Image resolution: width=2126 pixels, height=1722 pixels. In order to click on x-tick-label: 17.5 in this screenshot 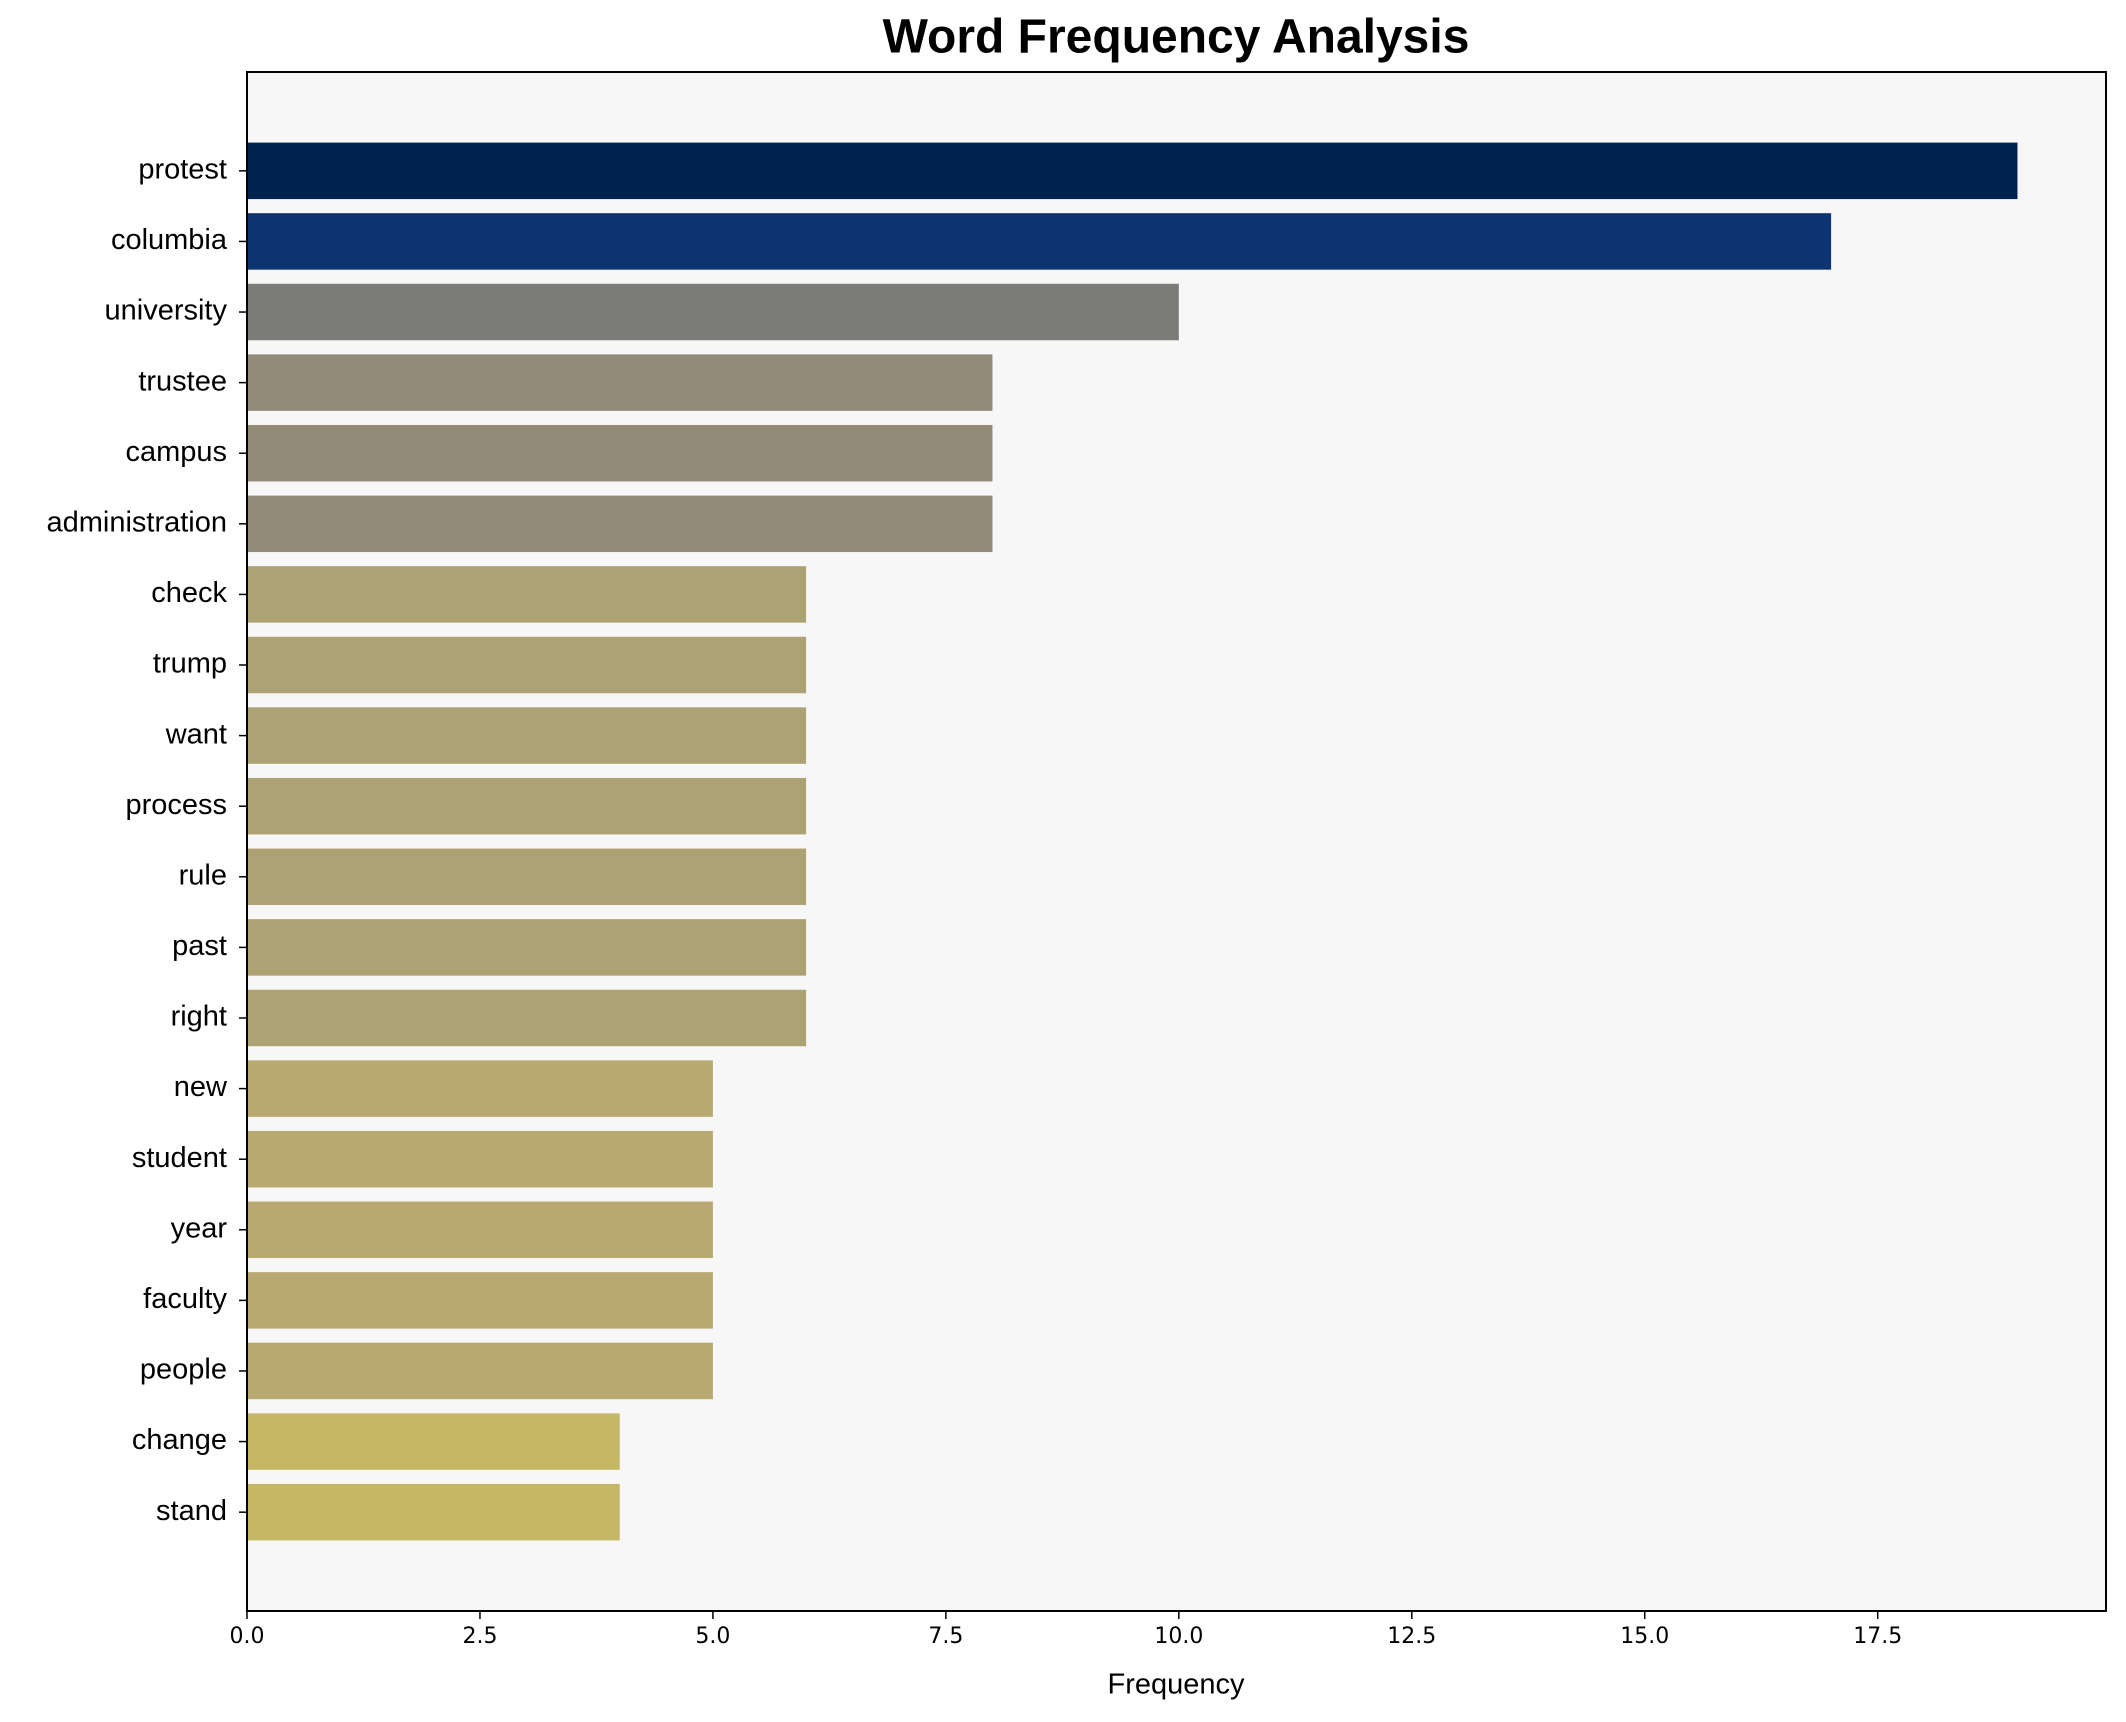, I will do `click(1877, 1636)`.